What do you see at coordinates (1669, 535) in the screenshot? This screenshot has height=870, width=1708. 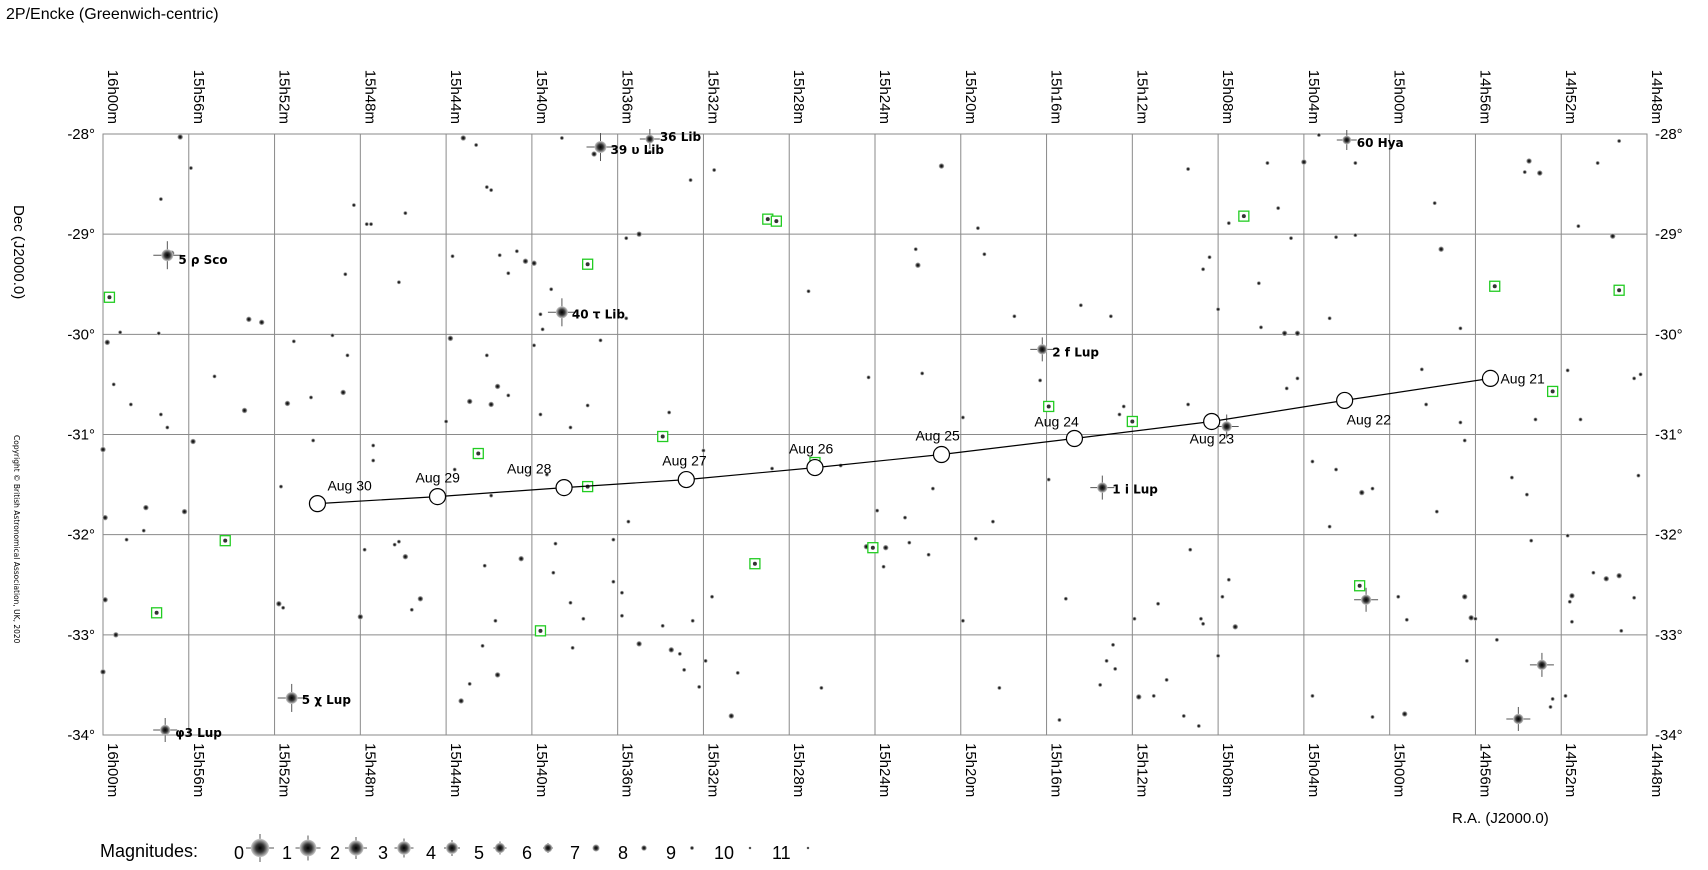 I see `dec-tick-label-right: -32°` at bounding box center [1669, 535].